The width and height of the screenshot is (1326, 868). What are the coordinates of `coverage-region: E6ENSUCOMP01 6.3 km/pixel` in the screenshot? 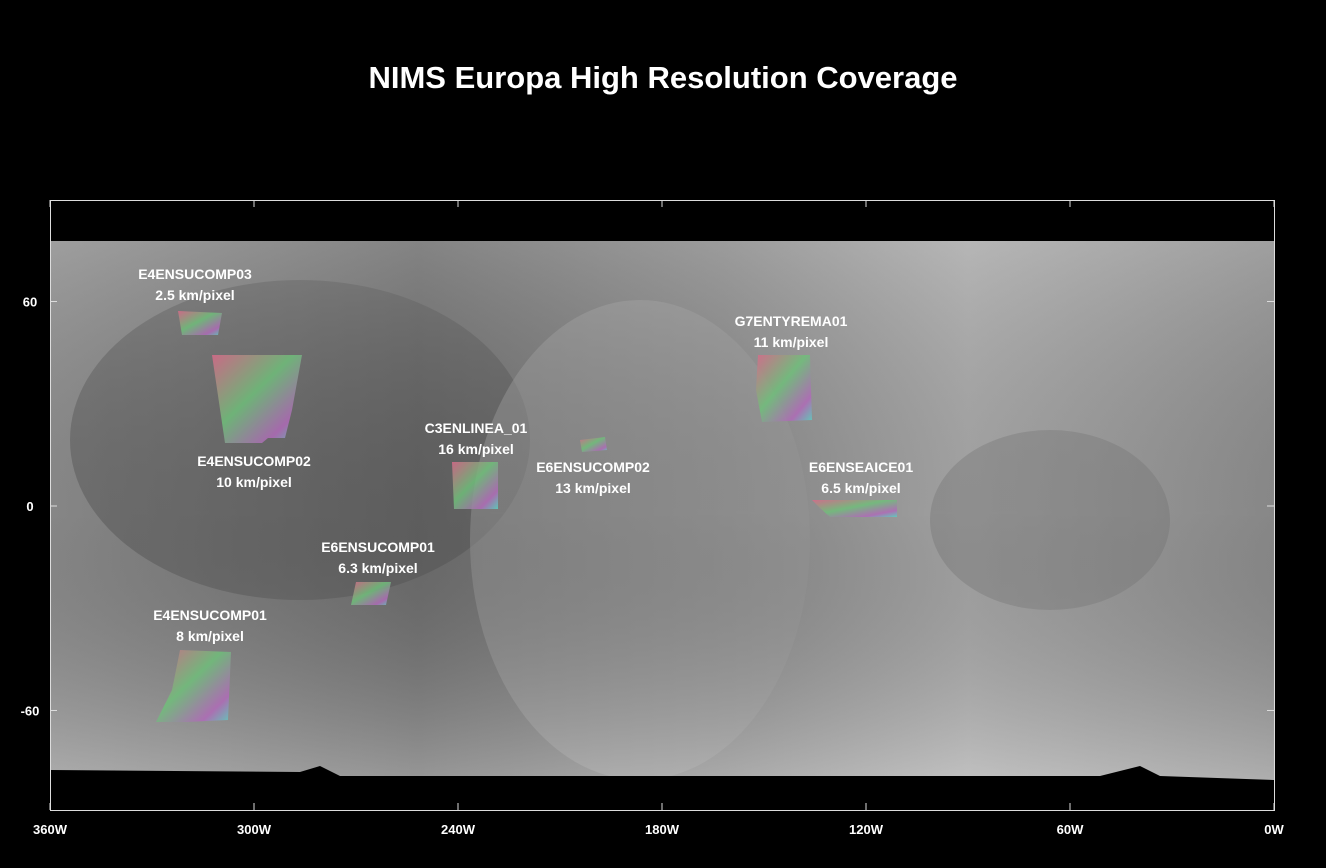 It's located at (378, 572).